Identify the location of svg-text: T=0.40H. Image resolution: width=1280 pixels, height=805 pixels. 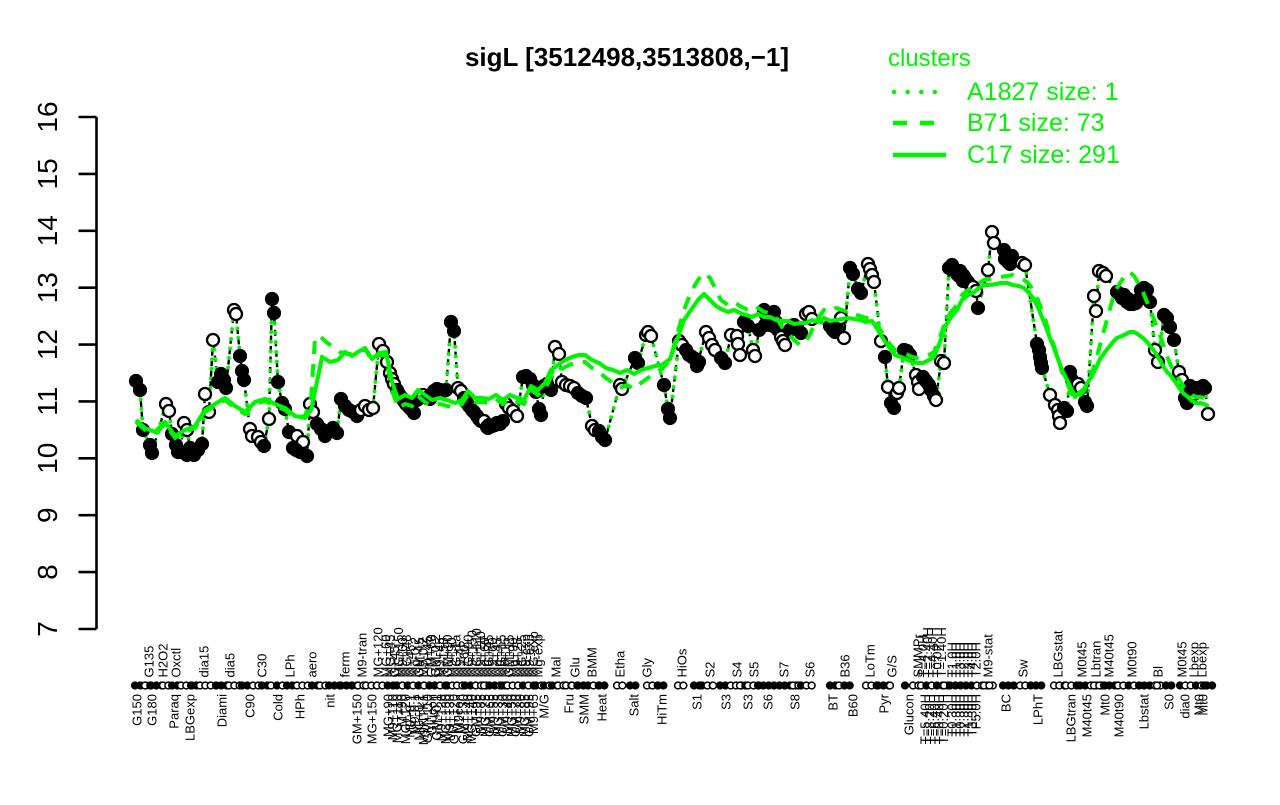
(938, 719).